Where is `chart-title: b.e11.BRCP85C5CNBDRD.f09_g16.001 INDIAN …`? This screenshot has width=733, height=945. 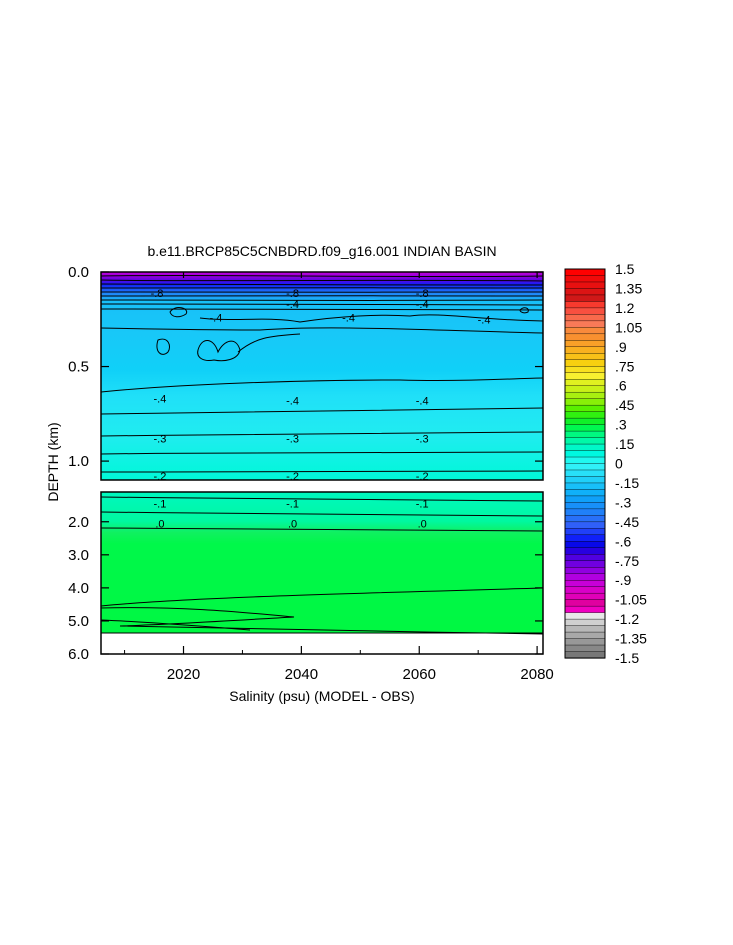 chart-title: b.e11.BRCP85C5CNBDRD.f09_g16.001 INDIAN … is located at coordinates (321, 251).